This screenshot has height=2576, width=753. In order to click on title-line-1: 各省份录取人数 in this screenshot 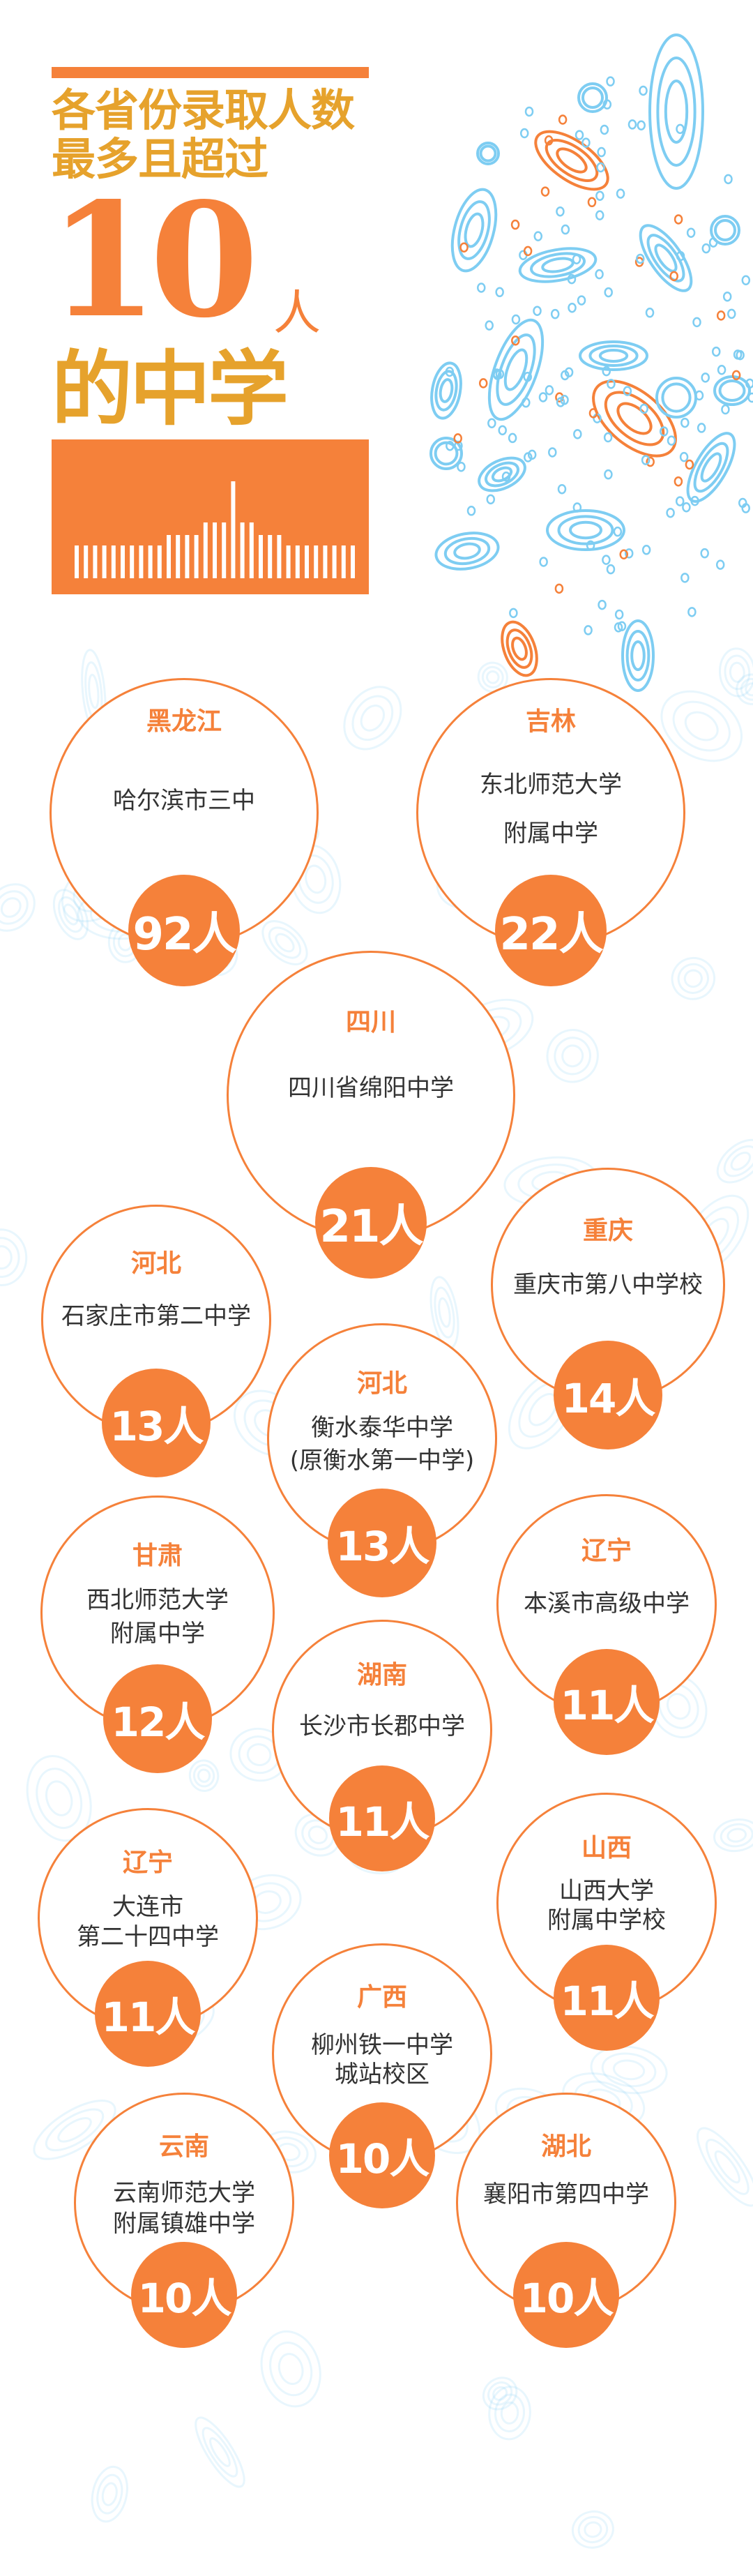, I will do `click(203, 110)`.